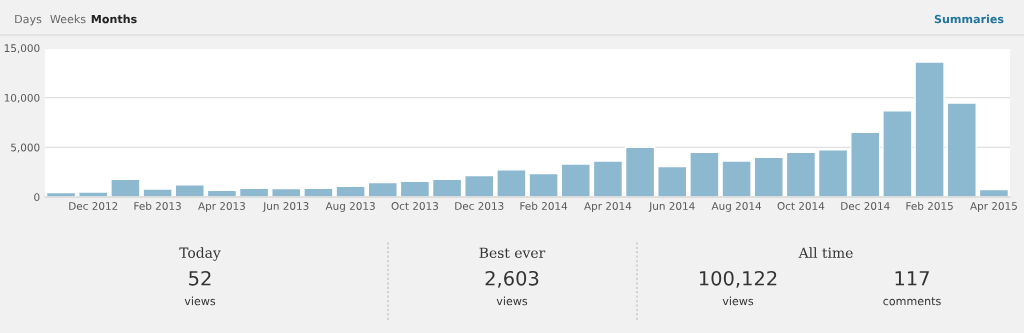 This screenshot has width=1024, height=333. Describe the element at coordinates (22, 98) in the screenshot. I see `y-tick-label: 10,000` at that location.